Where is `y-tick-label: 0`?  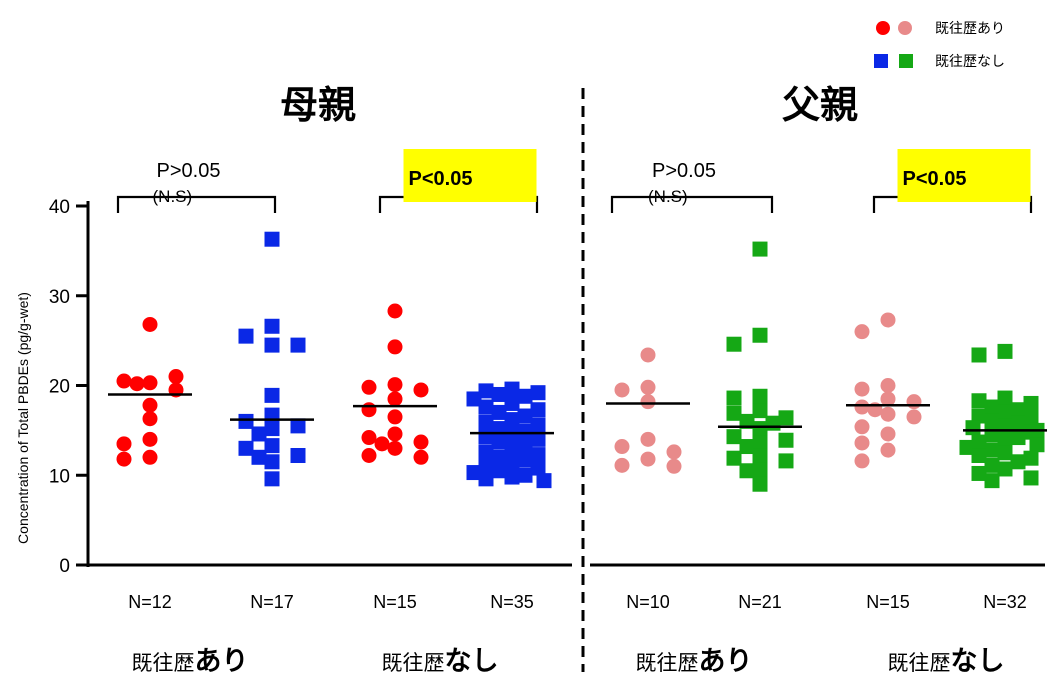 y-tick-label: 0 is located at coordinates (64, 566).